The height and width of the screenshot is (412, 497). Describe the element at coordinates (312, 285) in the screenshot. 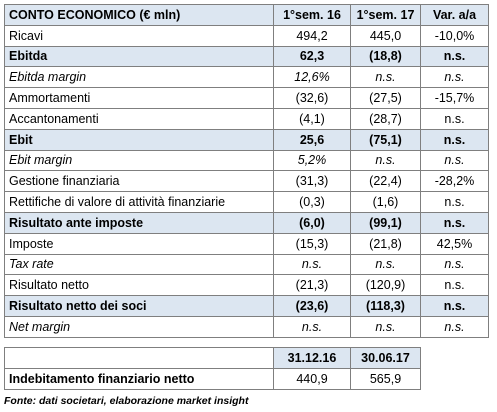

I see `cell: (21,3)` at that location.